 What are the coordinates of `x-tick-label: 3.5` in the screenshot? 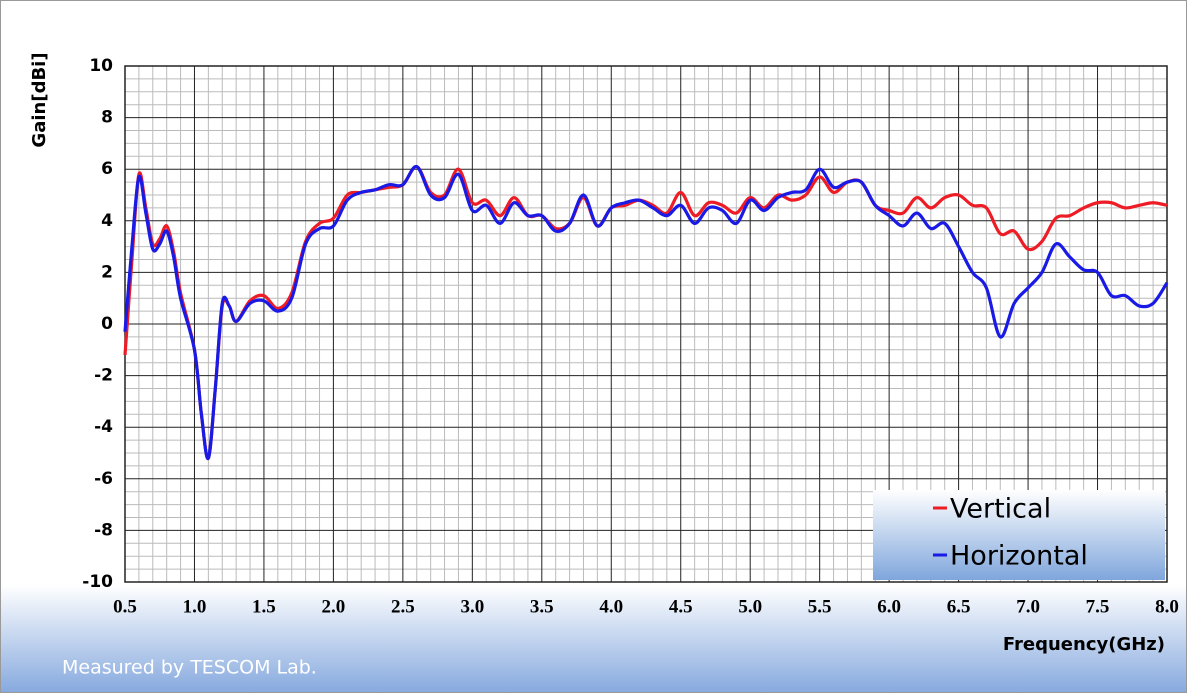 It's located at (542, 606).